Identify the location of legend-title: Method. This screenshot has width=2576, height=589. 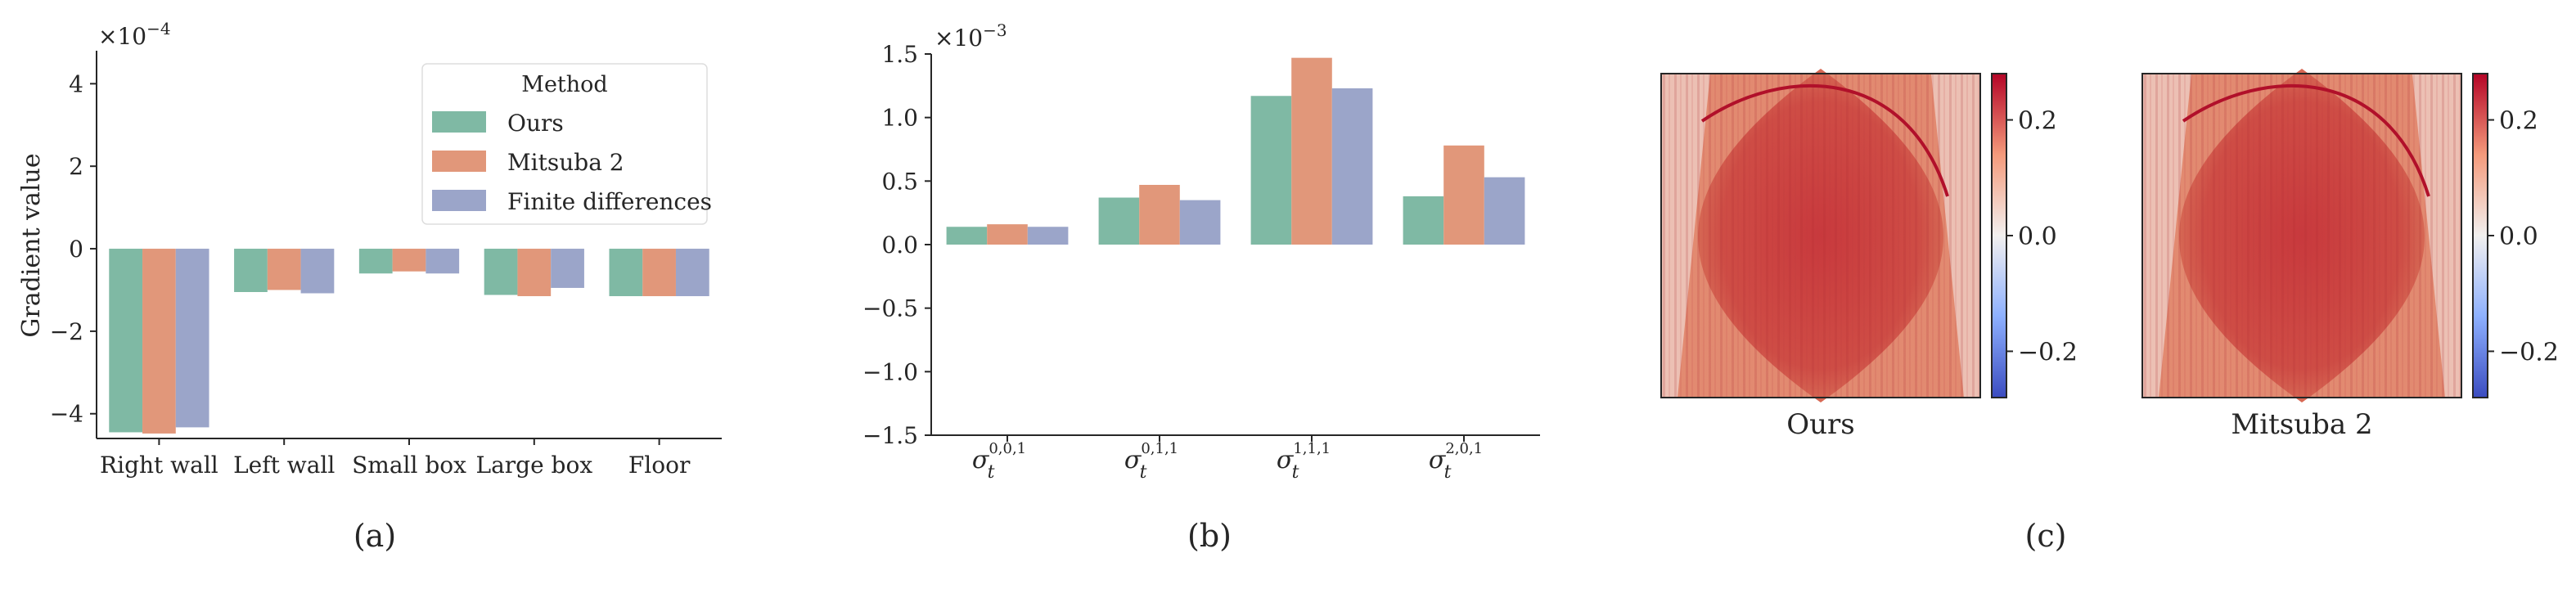
(564, 84).